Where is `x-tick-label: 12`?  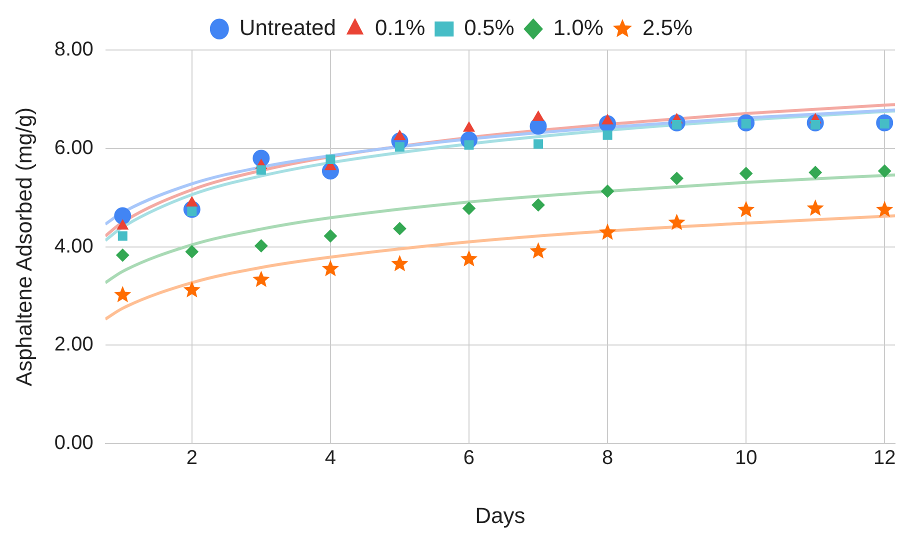 x-tick-label: 12 is located at coordinates (884, 458).